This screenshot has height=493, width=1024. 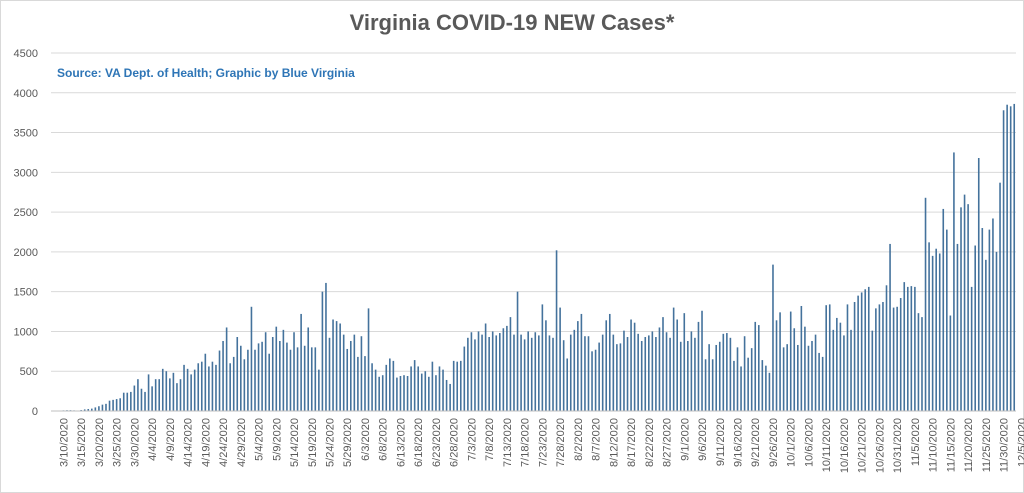 I want to click on x-tick-label: 7/3/2020, so click(x=472, y=439).